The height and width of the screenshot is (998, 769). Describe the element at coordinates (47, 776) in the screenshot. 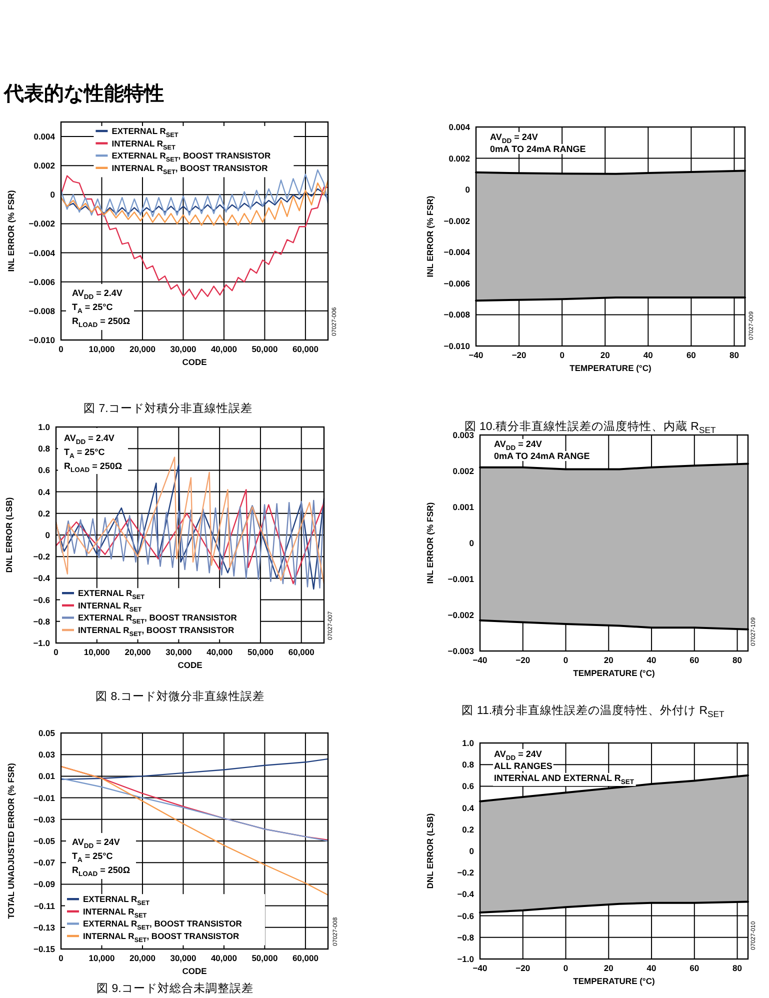

I see `y-tick-label: 0.01` at that location.